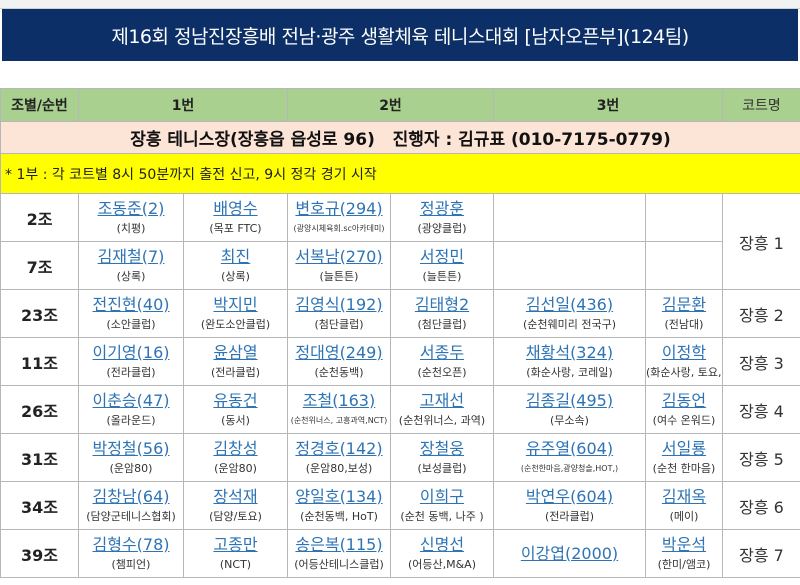  I want to click on player-name-link: 고재선, so click(442, 400).